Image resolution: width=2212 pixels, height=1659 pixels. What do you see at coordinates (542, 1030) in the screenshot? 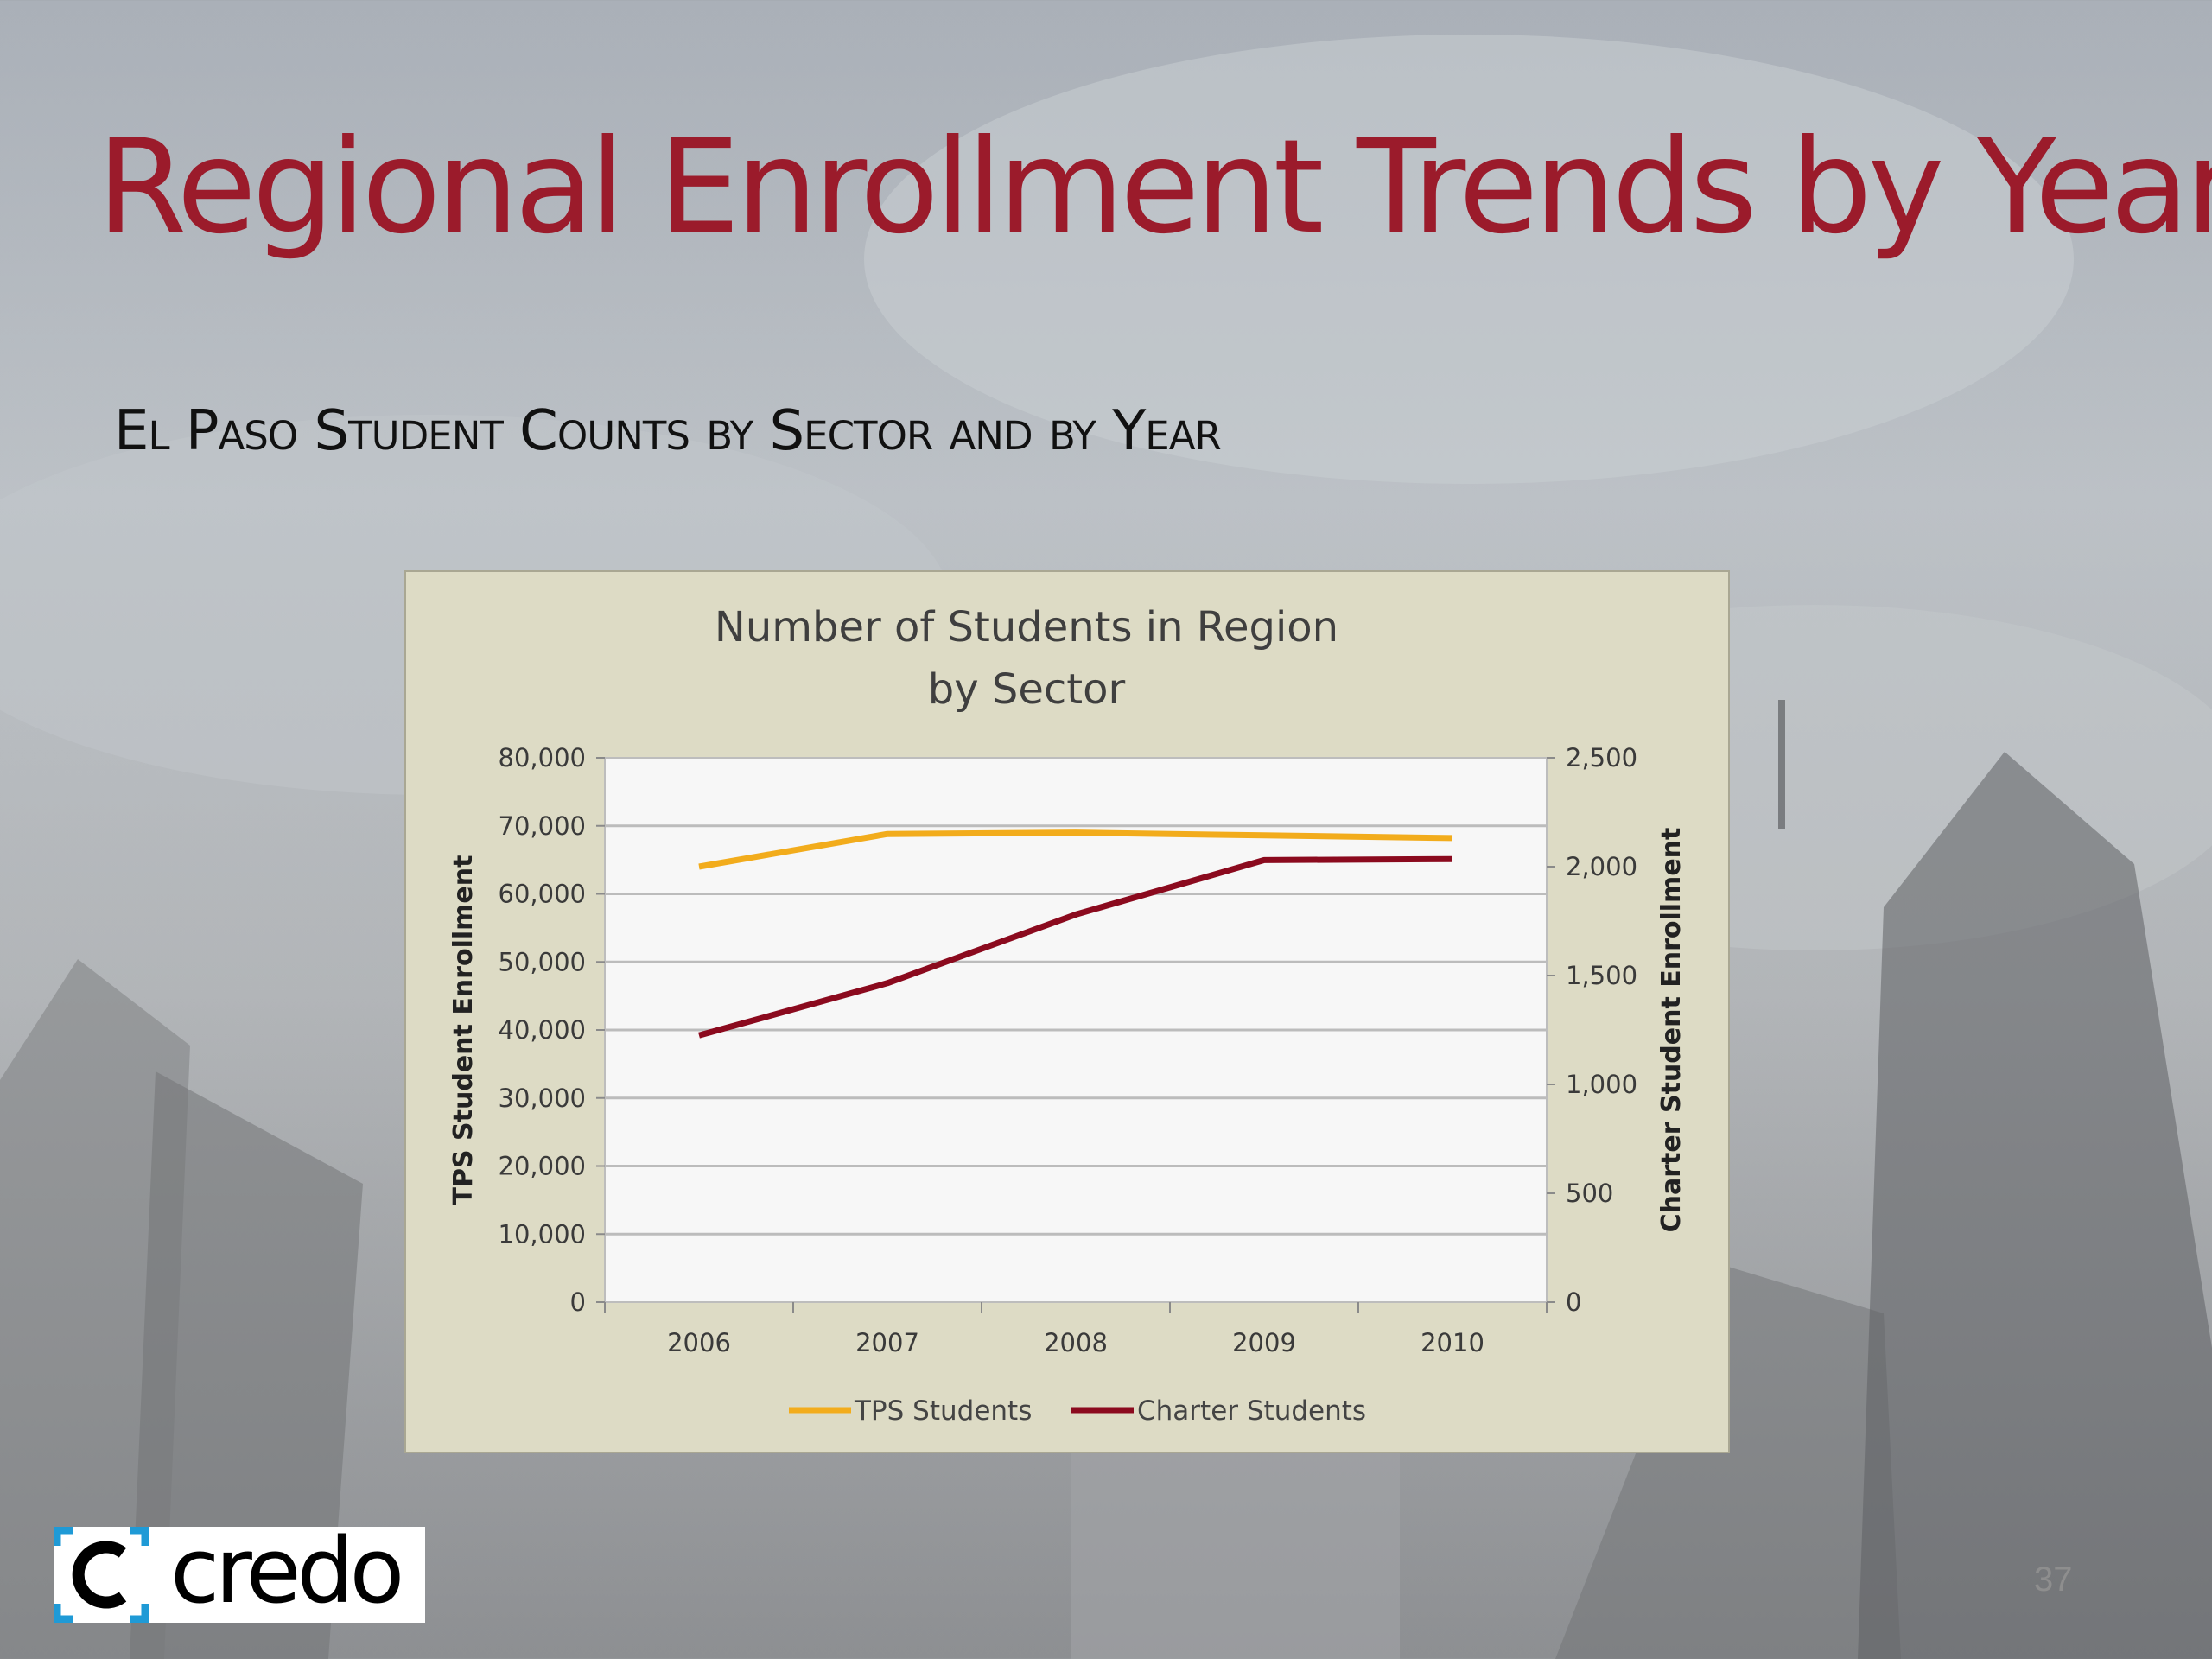
I see `left-axis-tick-label: 40,000` at bounding box center [542, 1030].